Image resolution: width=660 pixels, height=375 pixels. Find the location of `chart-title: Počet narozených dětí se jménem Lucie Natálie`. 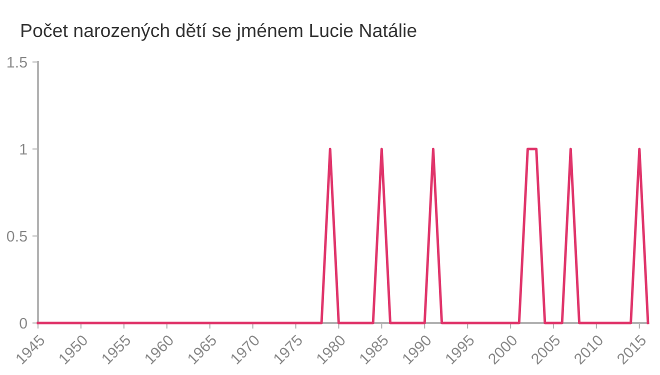

chart-title: Počet narozených dětí se jménem Lucie Natálie is located at coordinates (219, 32).